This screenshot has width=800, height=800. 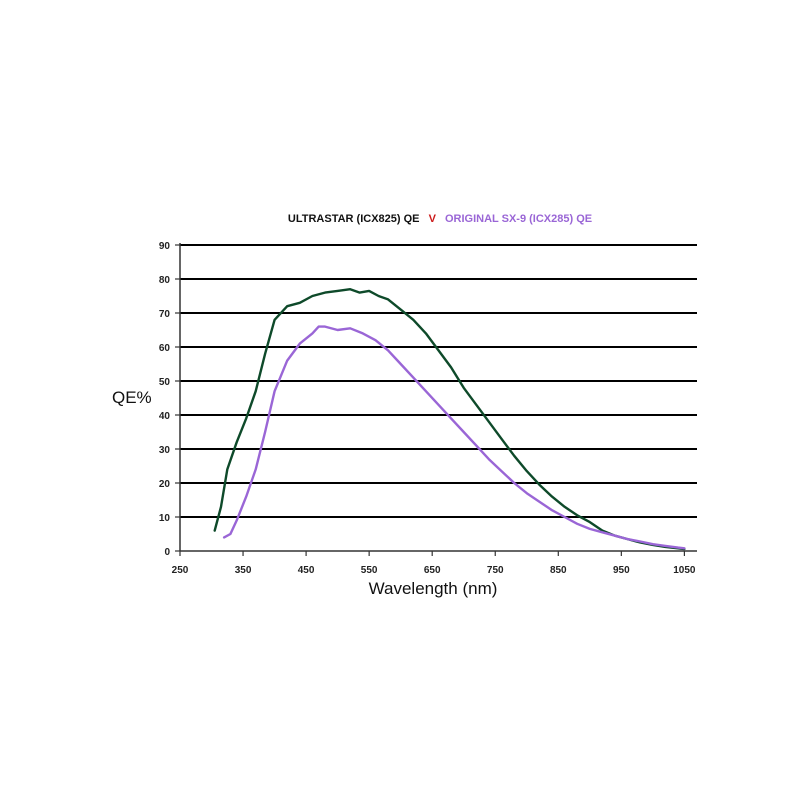 I want to click on y-axis-label: QE%, so click(x=132, y=397).